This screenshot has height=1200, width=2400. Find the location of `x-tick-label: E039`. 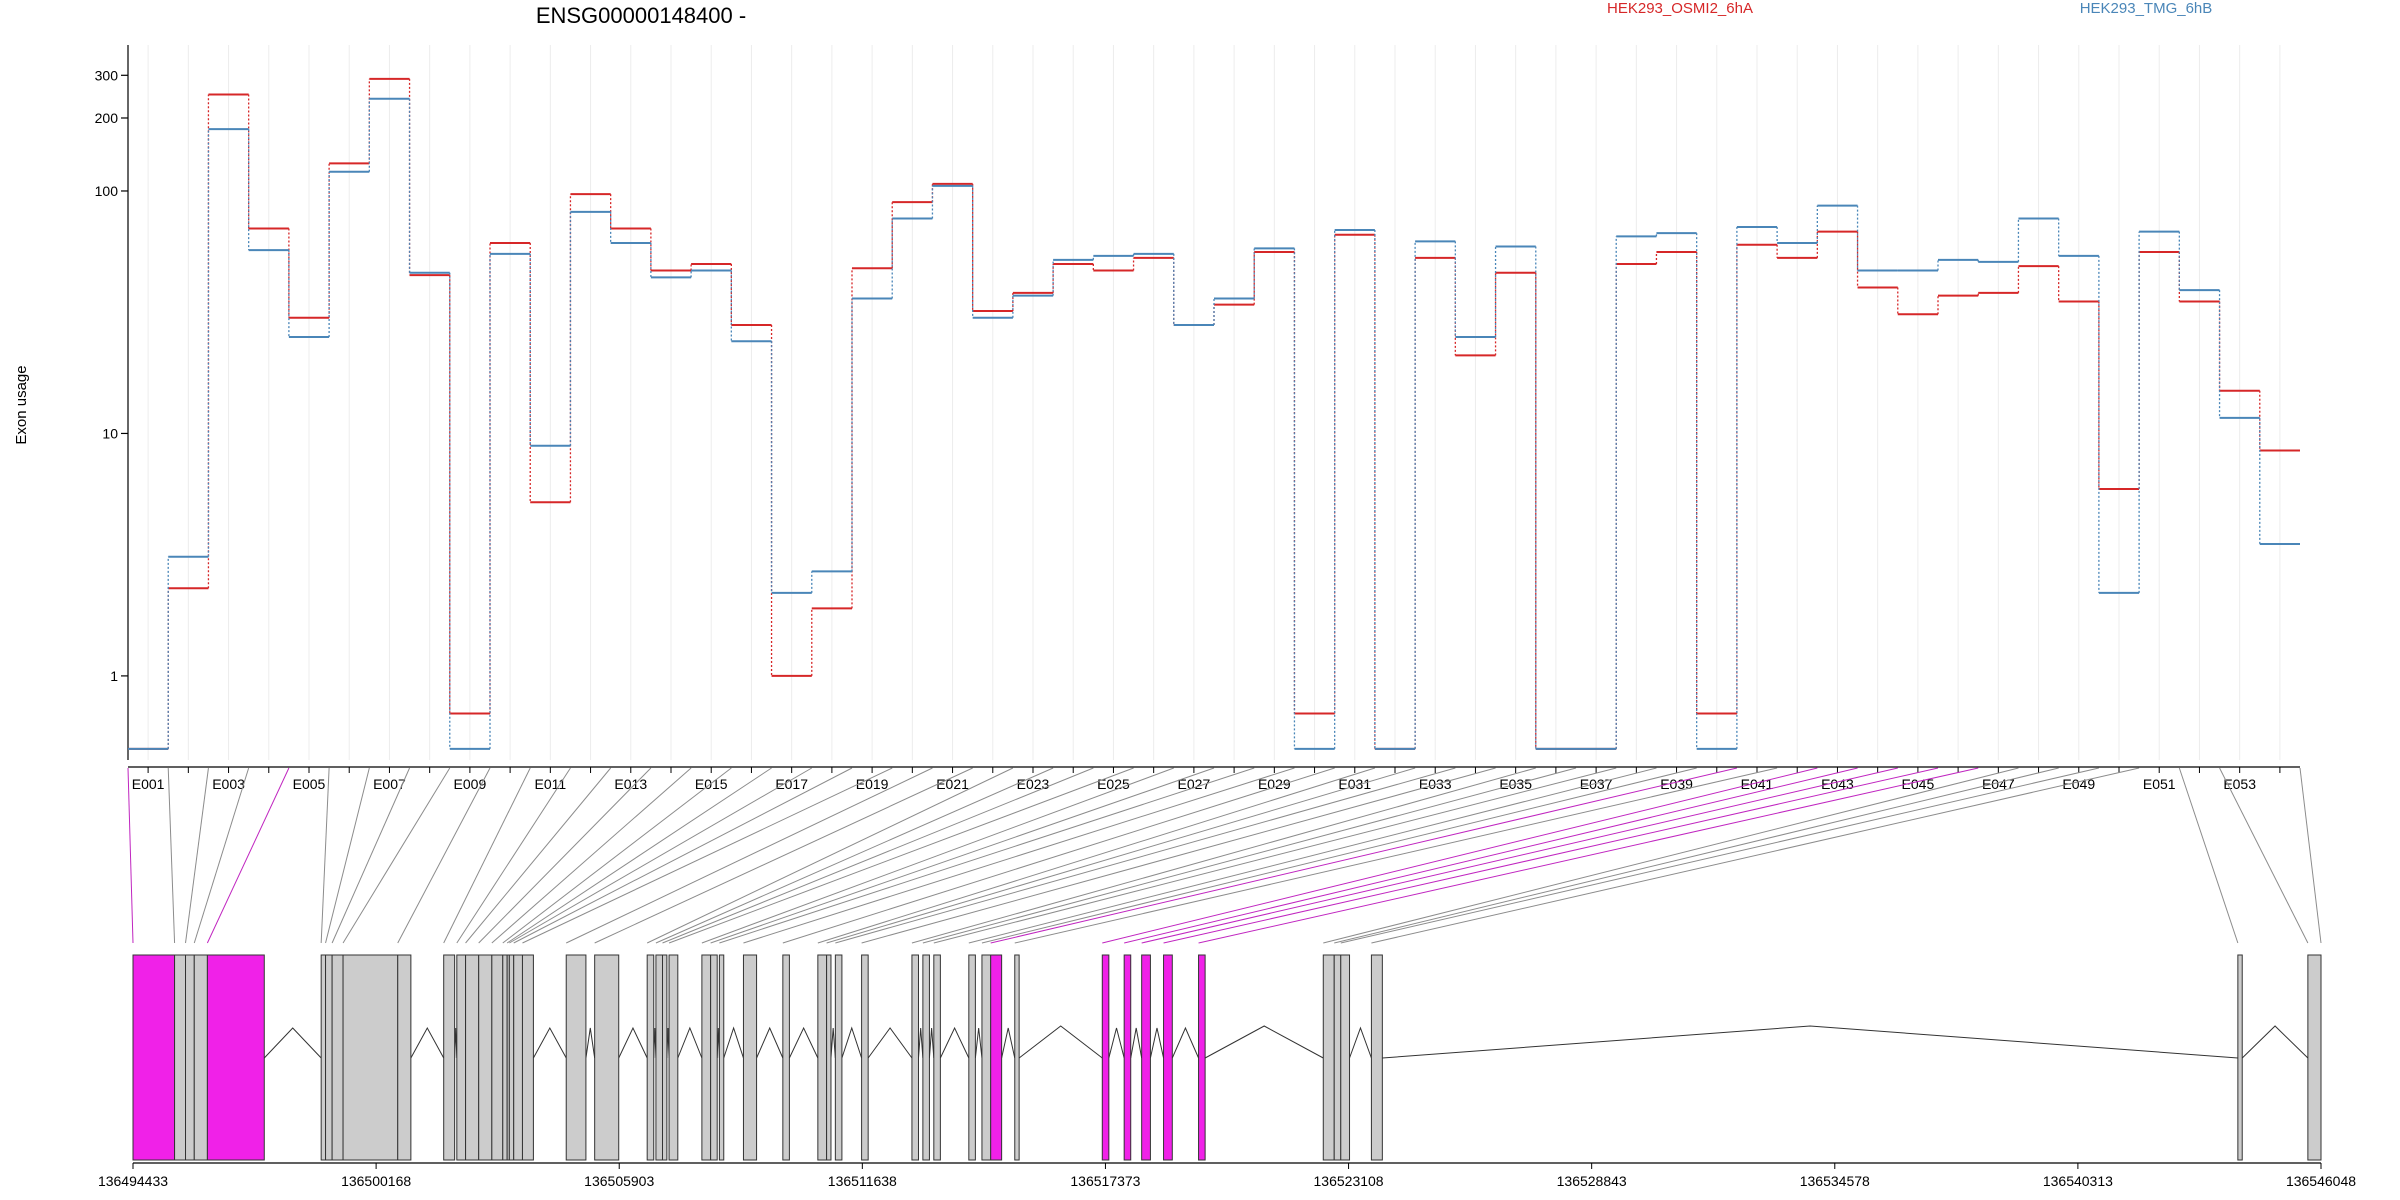

x-tick-label: E039 is located at coordinates (1676, 784).